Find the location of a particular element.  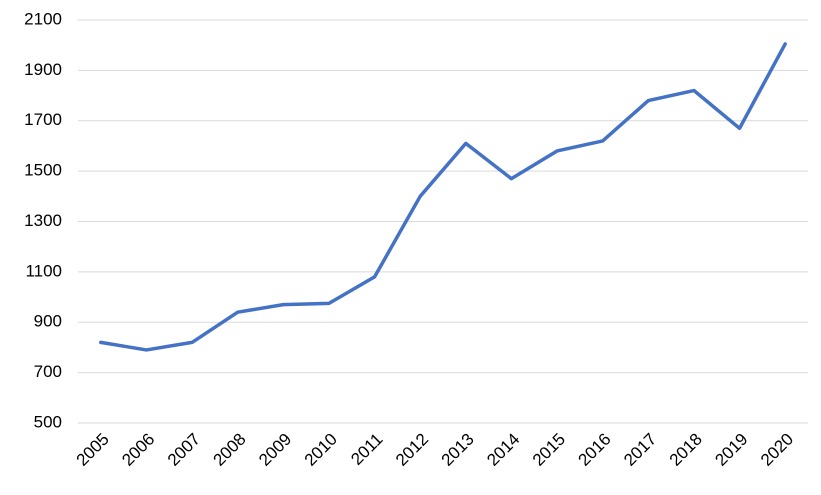

x-tick-label: 2015 is located at coordinates (549, 450).